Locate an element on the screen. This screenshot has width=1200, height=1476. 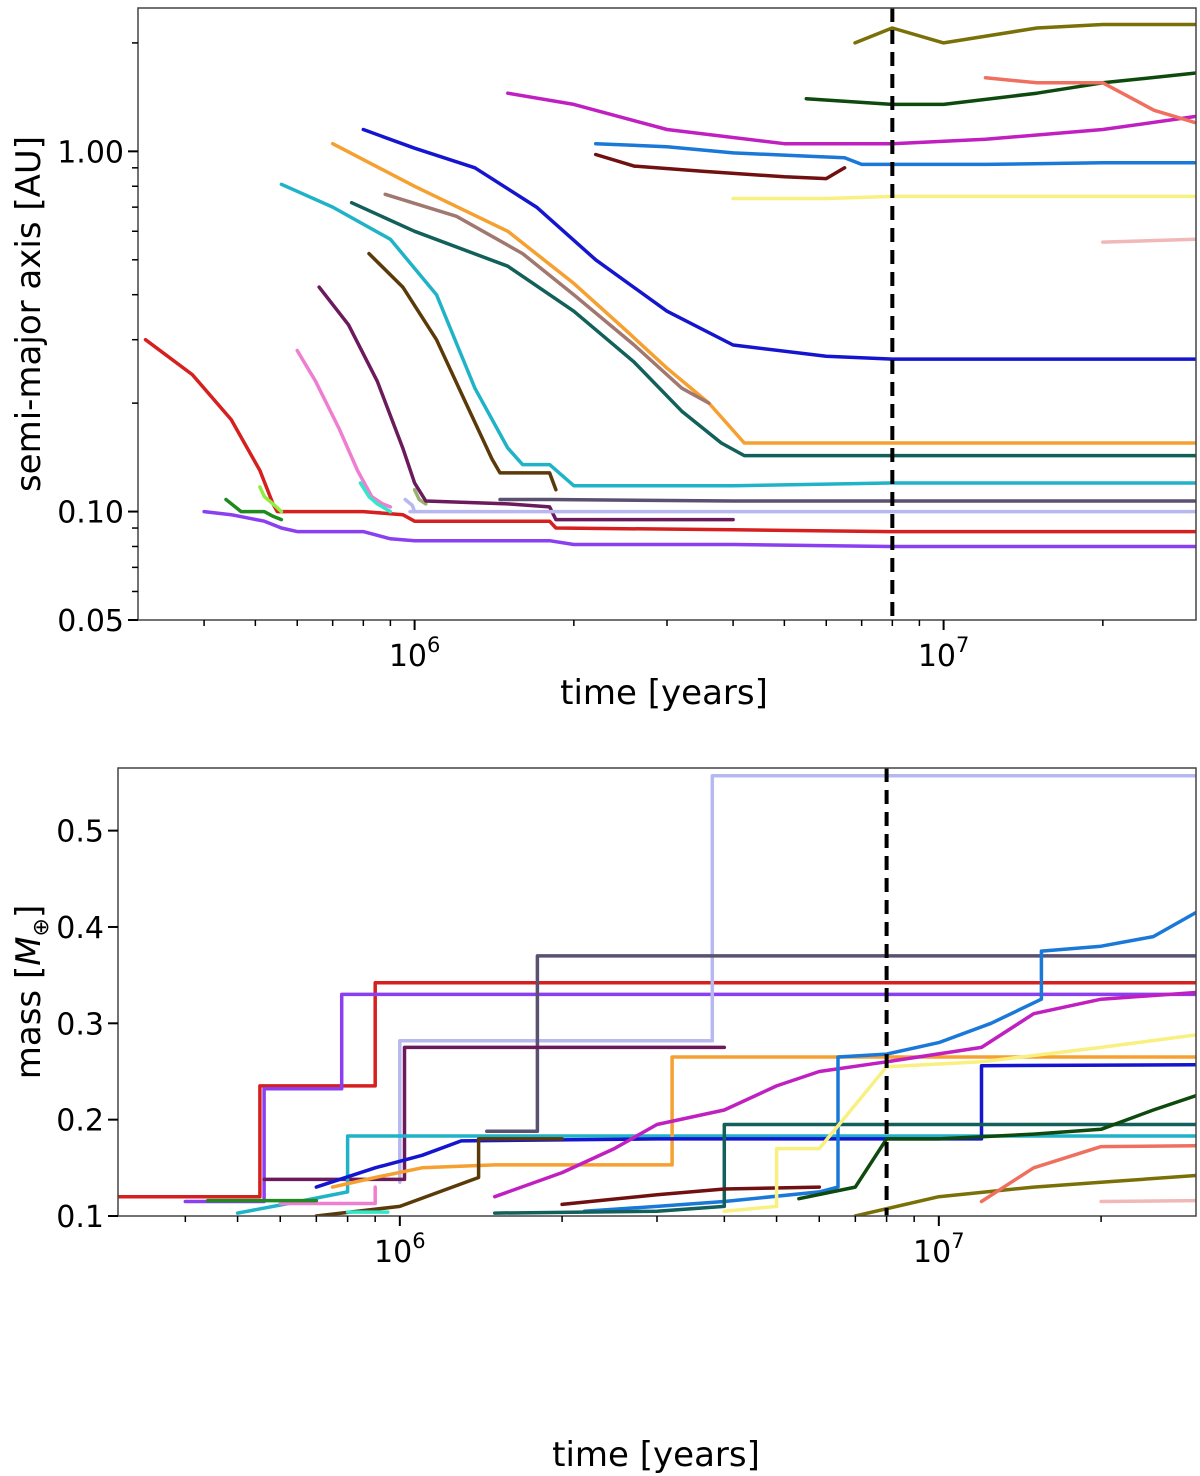
y-axis-label-main: mass [ is located at coordinates (29, 1022).